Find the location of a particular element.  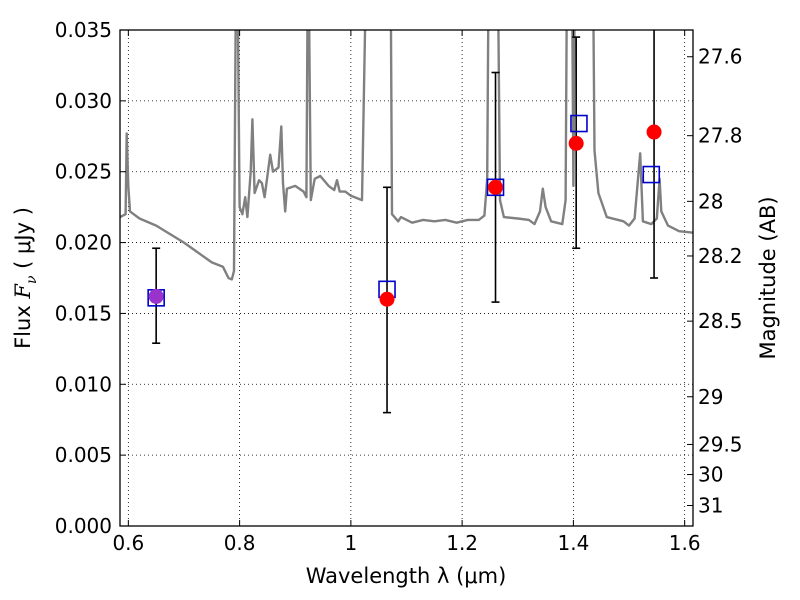

mag-tick-label: 28.5 is located at coordinates (720, 321).